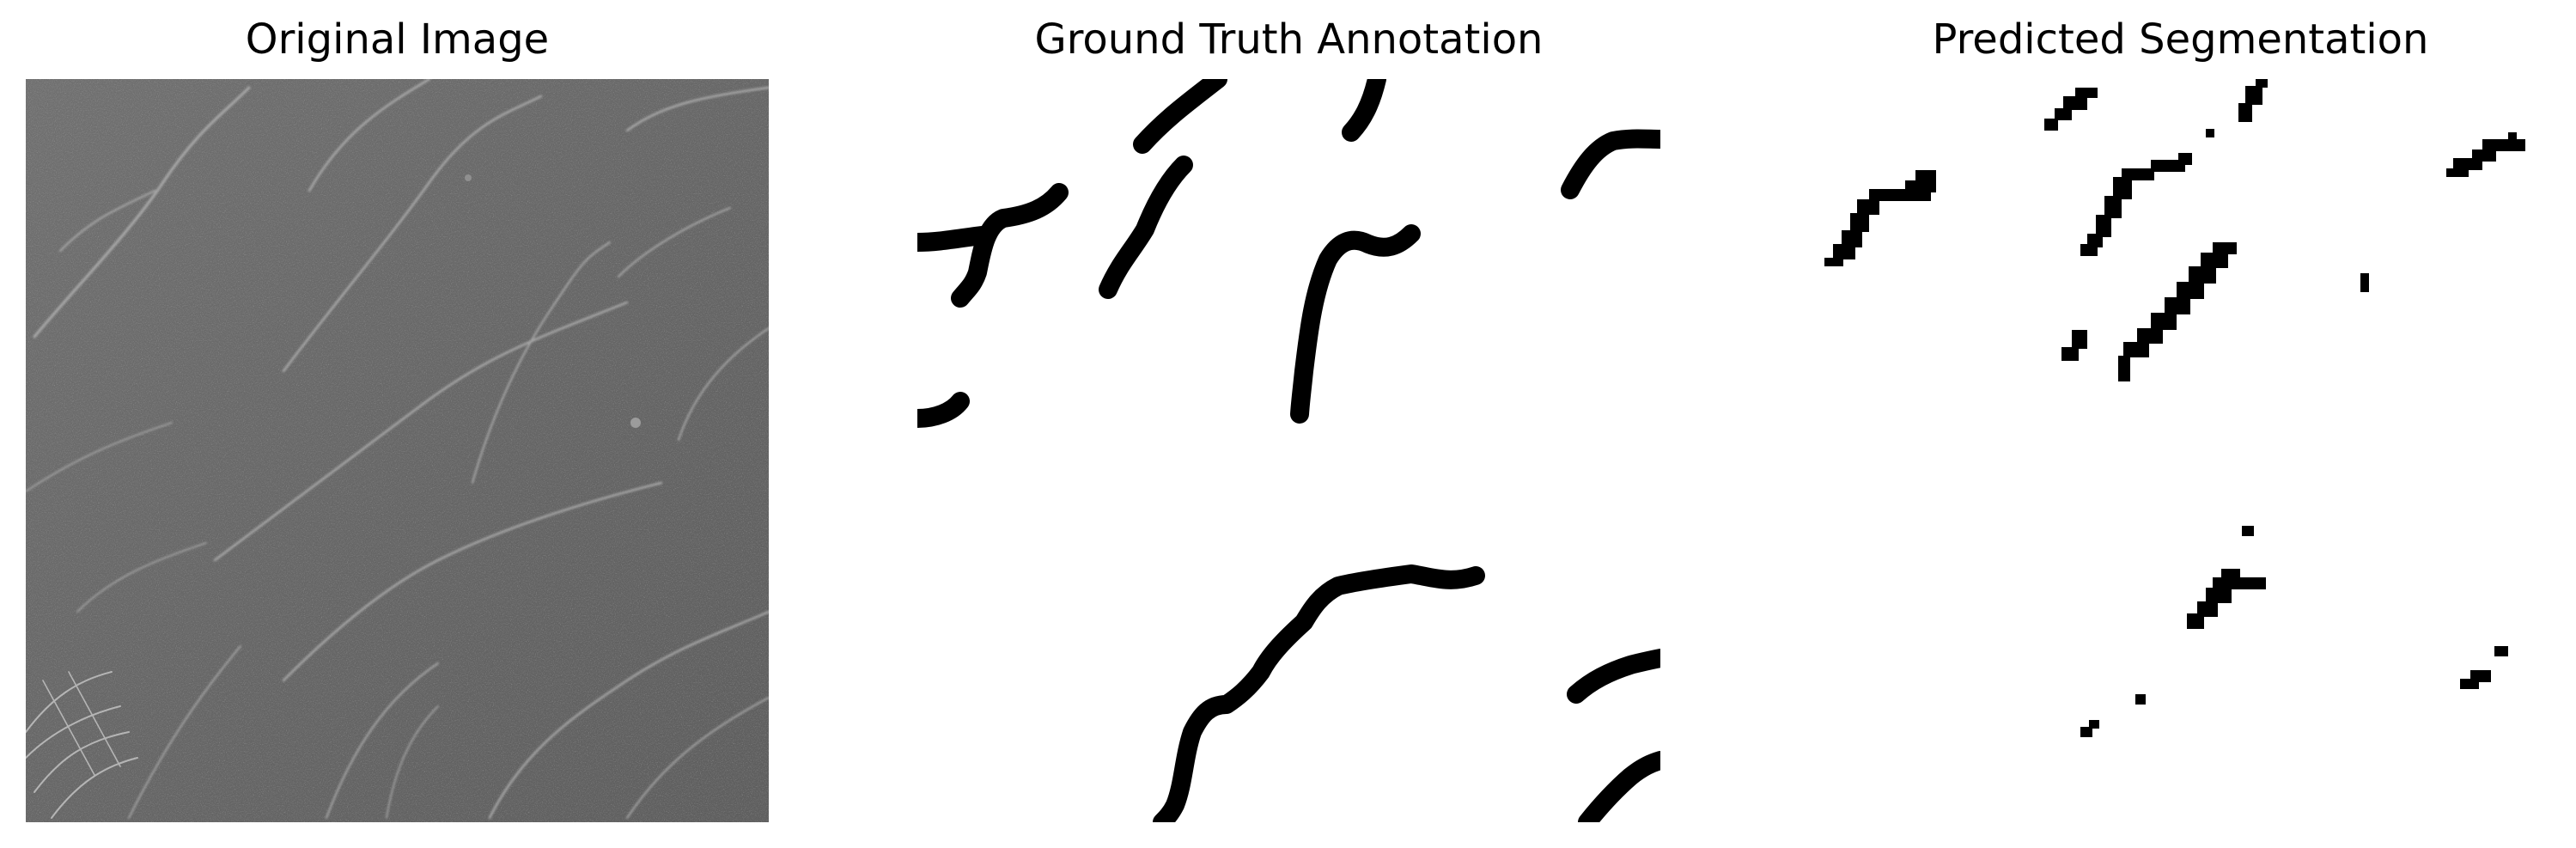 This screenshot has width=2576, height=848. I want to click on crack-cluster-left, so click(82, 745).